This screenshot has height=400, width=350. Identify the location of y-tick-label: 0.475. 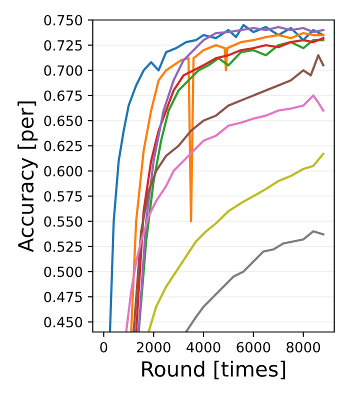
(63, 297).